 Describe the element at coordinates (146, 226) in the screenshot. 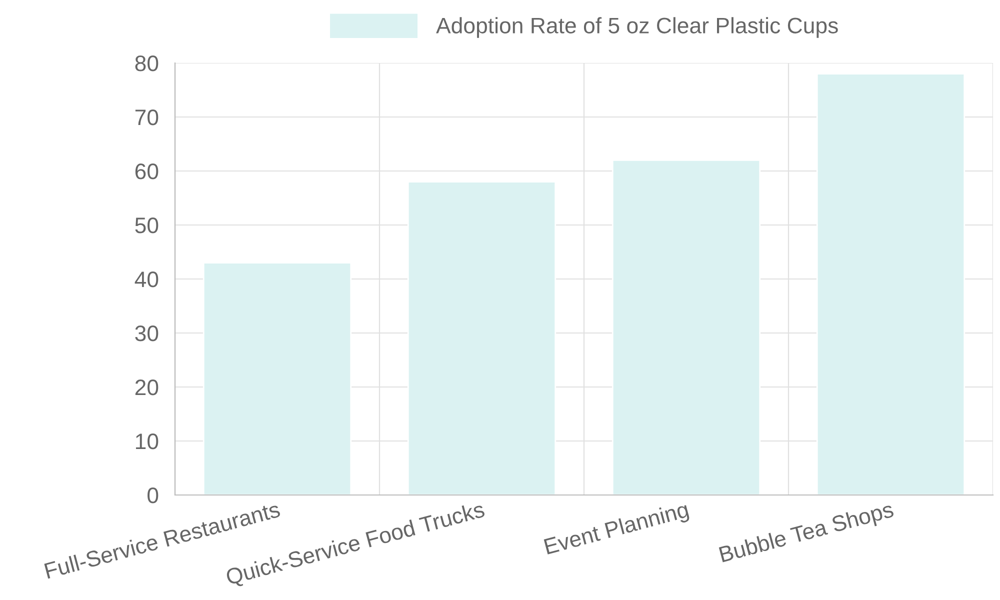

I see `y-tick-label: 50` at that location.